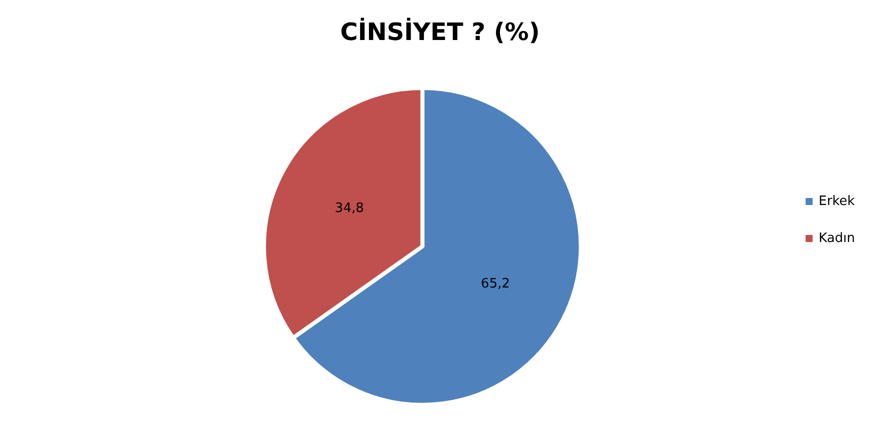  Describe the element at coordinates (440, 31) in the screenshot. I see `chart-title: CİNSİYET ? (%)` at that location.